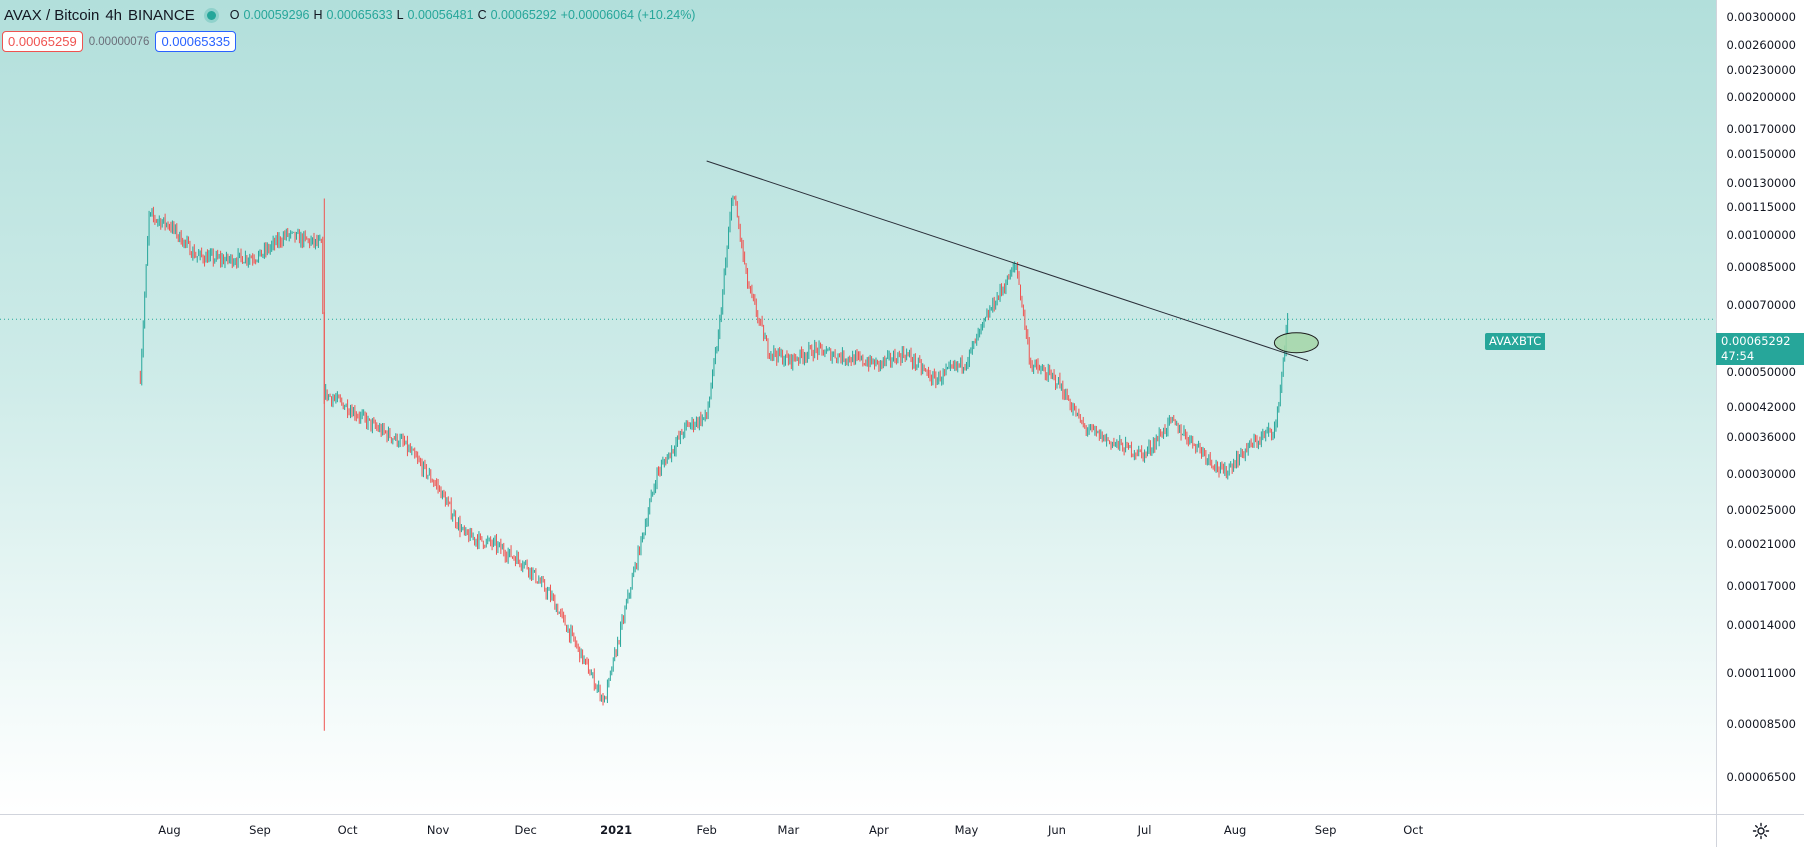  What do you see at coordinates (234, 15) in the screenshot?
I see `open-label: O` at bounding box center [234, 15].